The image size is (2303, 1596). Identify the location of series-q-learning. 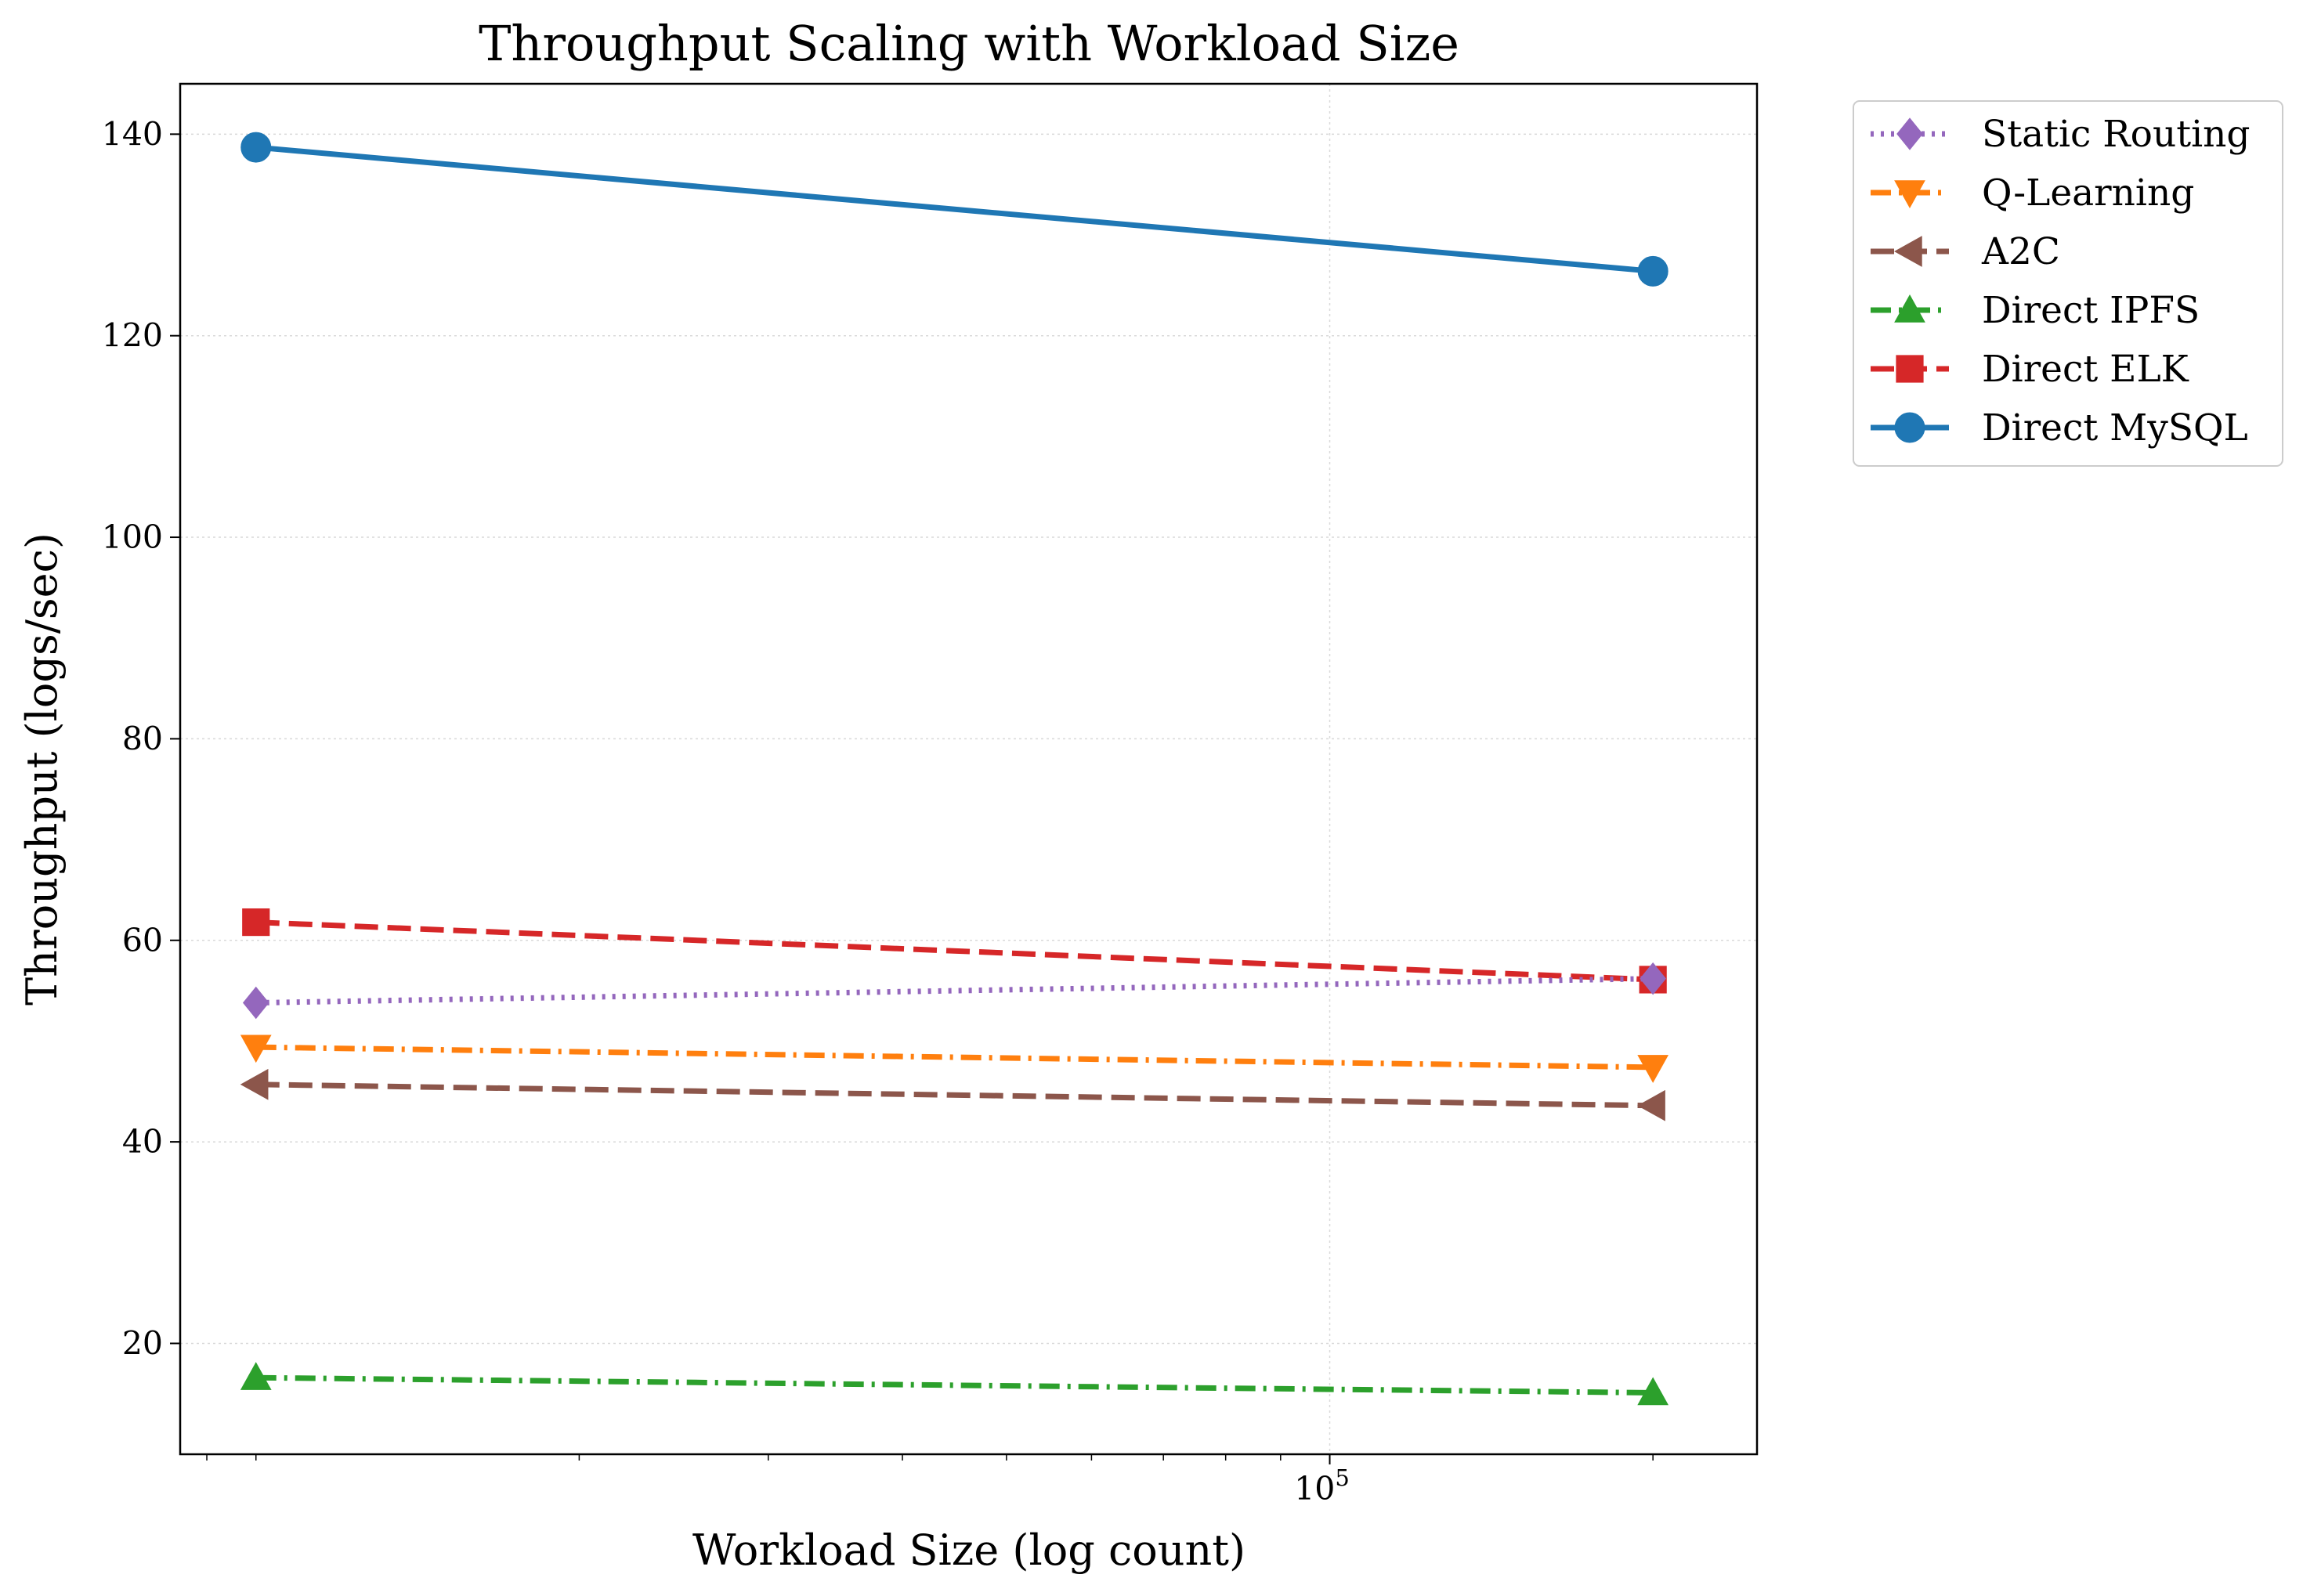
(955, 1059).